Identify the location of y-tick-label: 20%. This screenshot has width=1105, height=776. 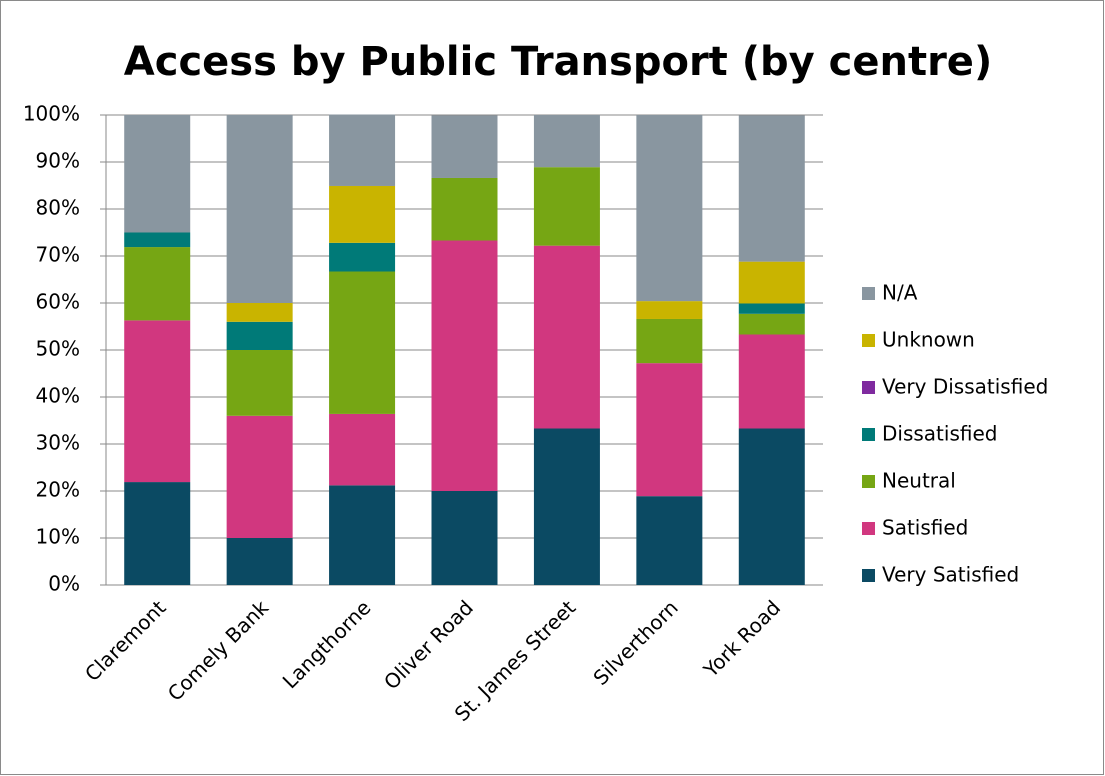
(58, 490).